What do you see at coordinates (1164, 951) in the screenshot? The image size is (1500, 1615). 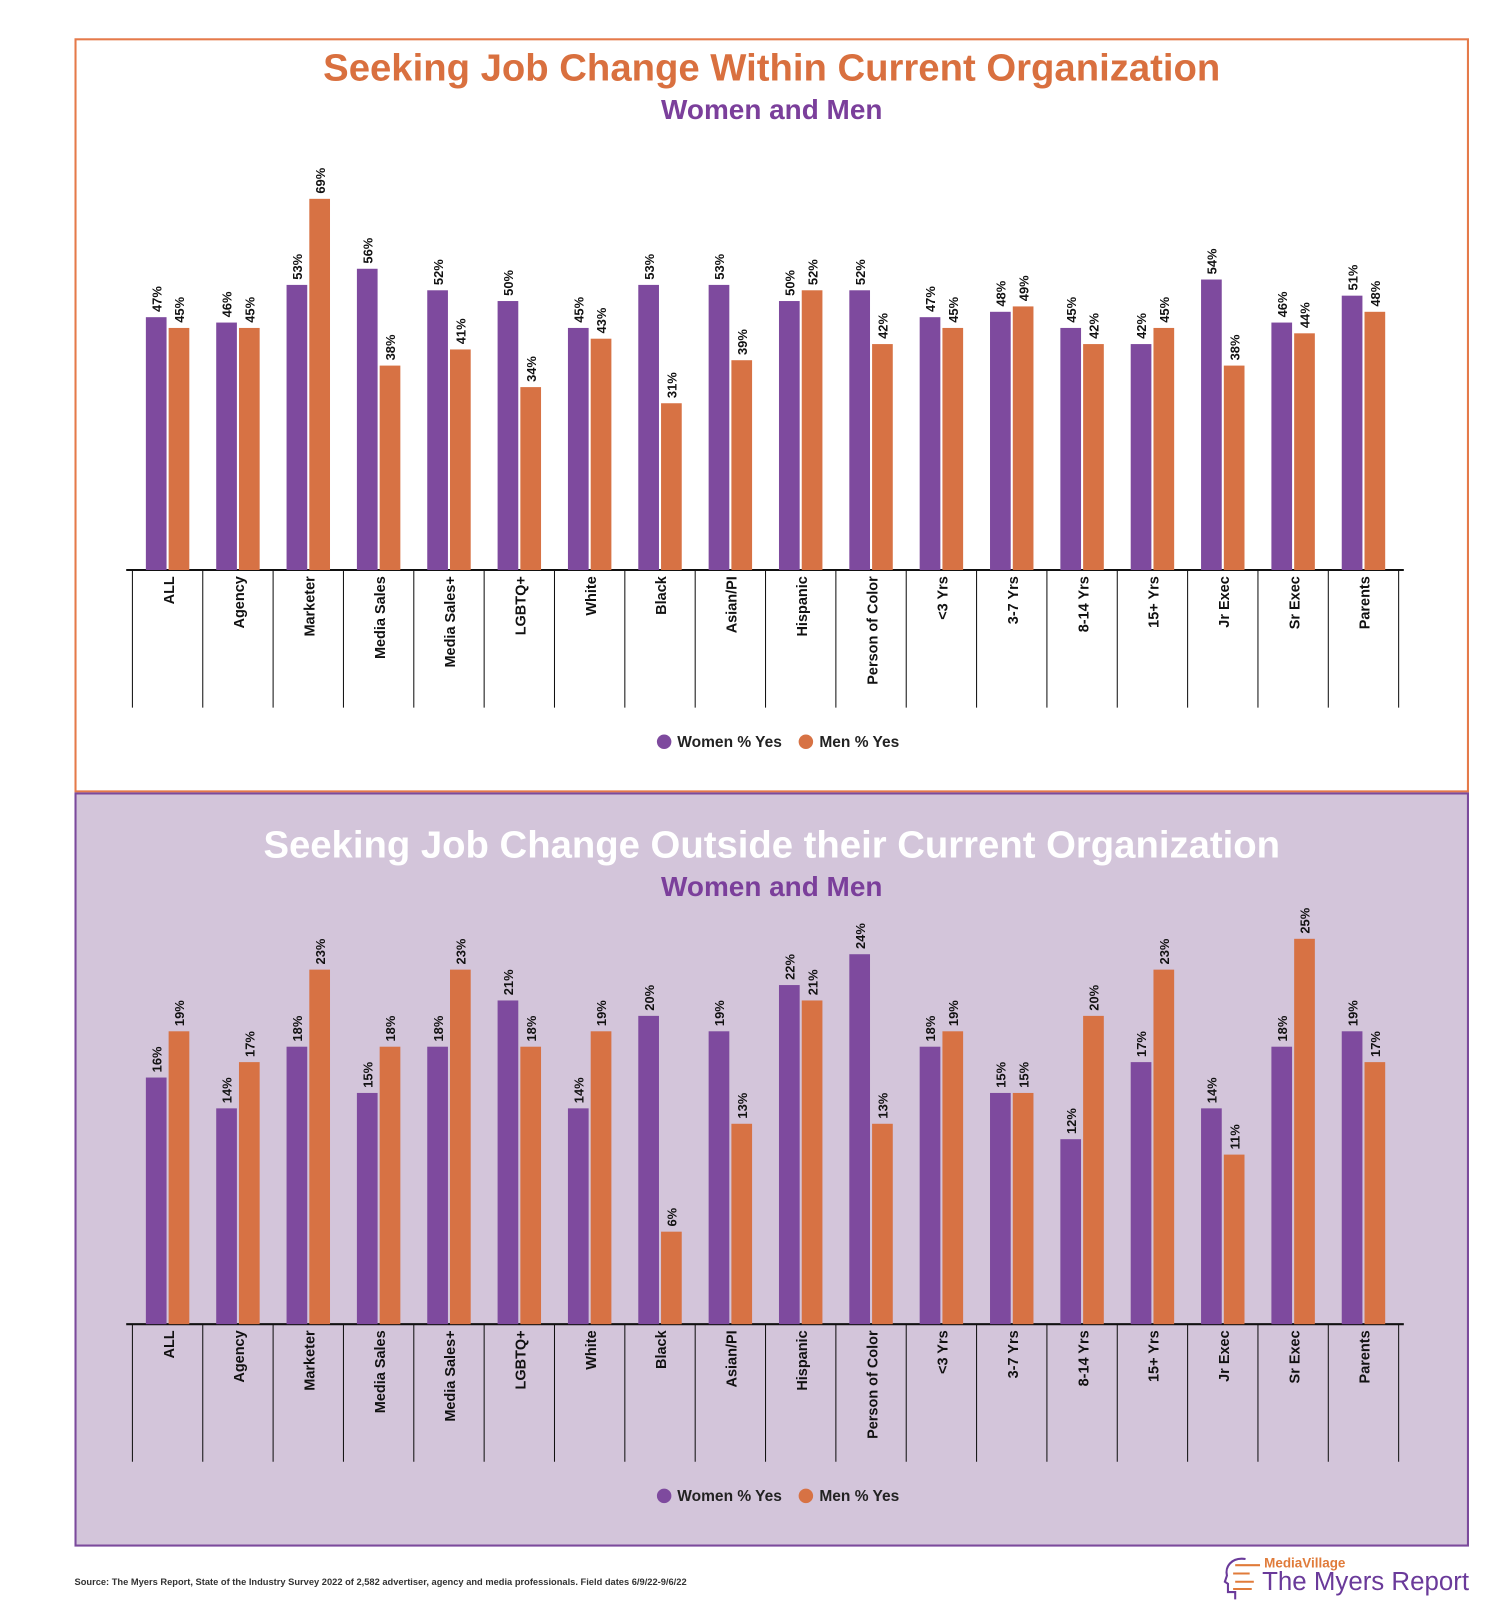 I see `data-label: 23%` at bounding box center [1164, 951].